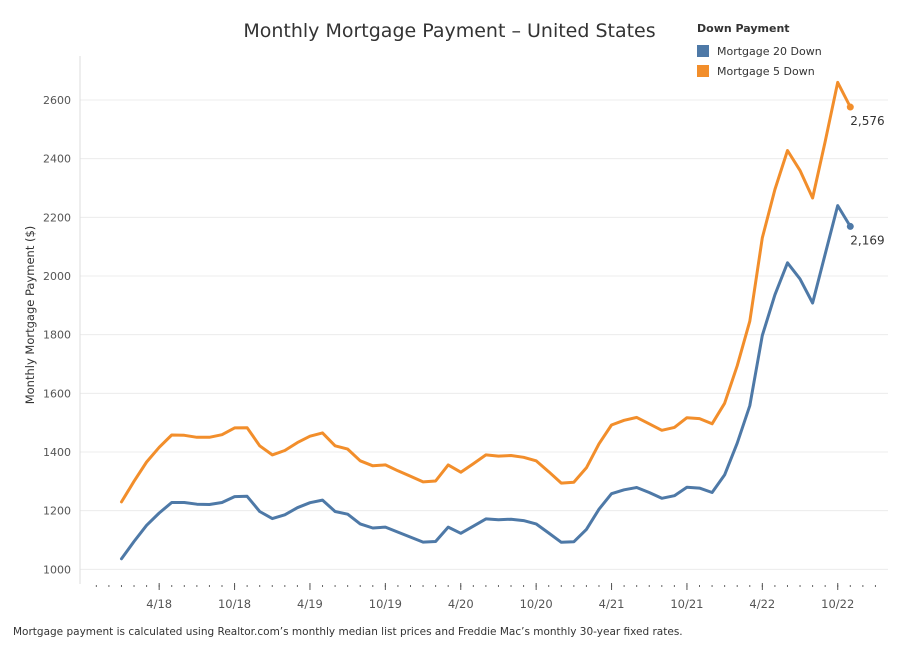 This screenshot has height=649, width=899. What do you see at coordinates (837, 604) in the screenshot?
I see `x-tick-label: 10/22` at bounding box center [837, 604].